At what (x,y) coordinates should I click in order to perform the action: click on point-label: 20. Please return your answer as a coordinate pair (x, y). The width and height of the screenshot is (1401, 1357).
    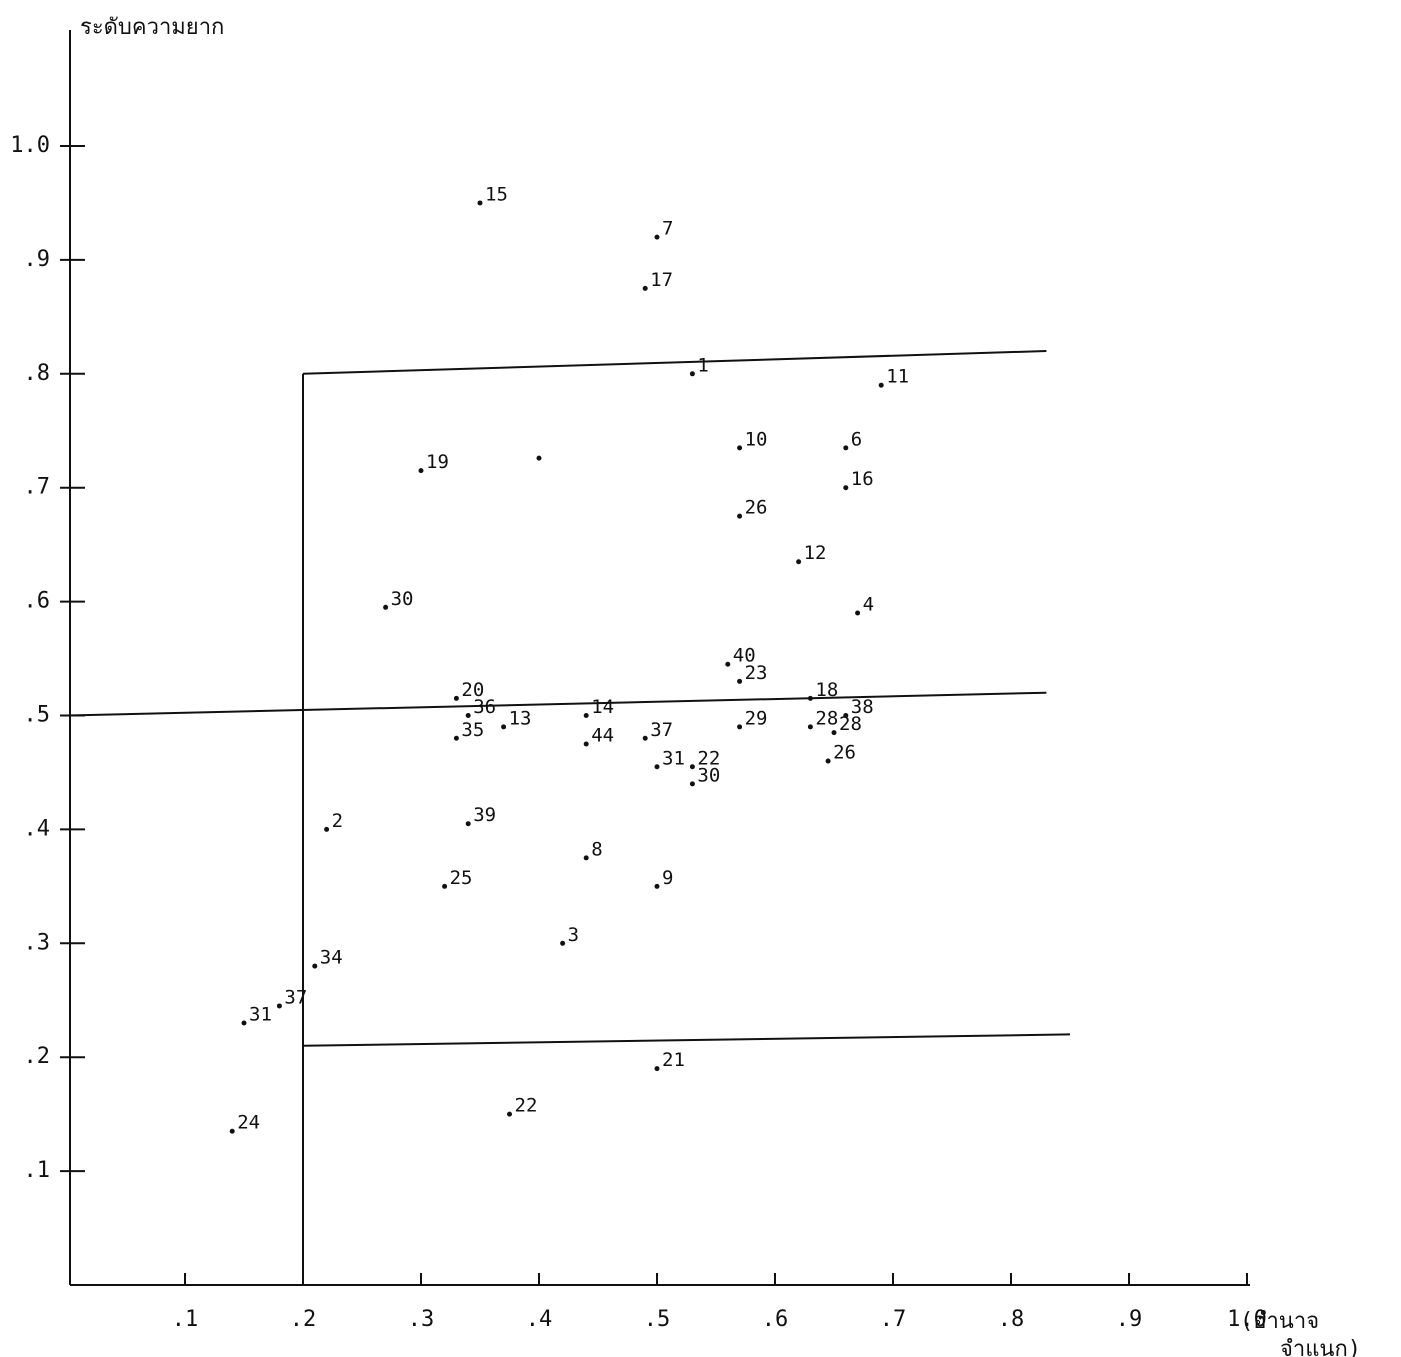
    Looking at the image, I should click on (472, 690).